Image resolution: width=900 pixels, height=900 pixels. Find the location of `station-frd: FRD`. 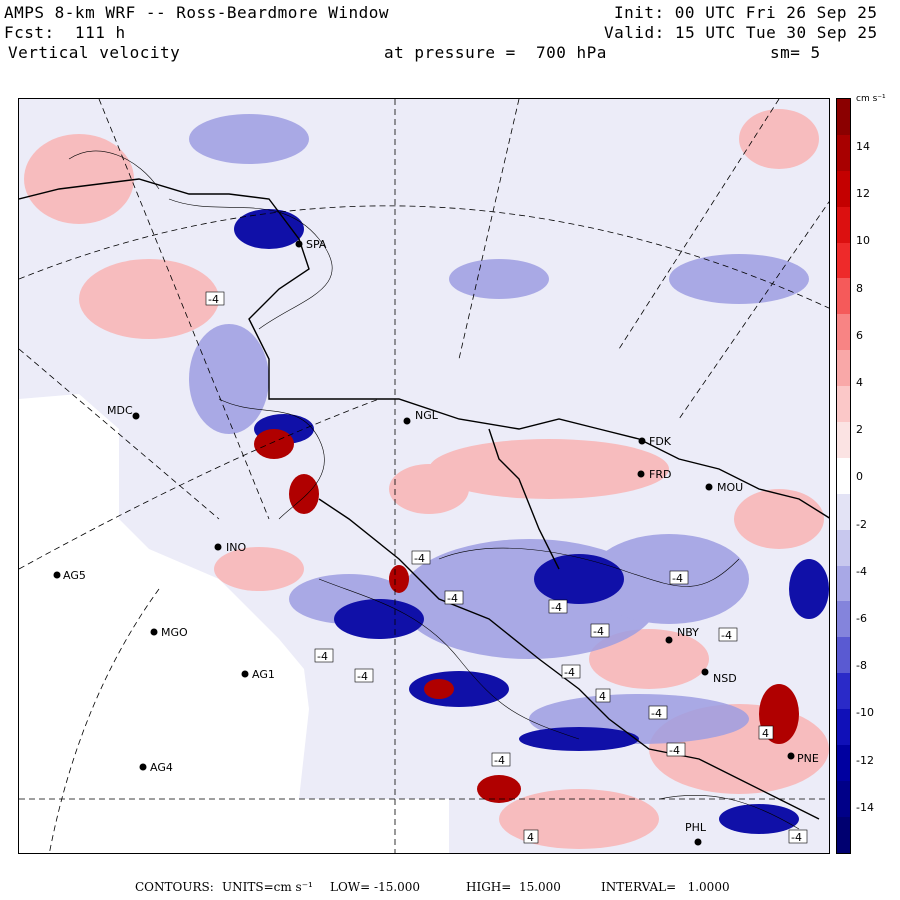

station-frd: FRD is located at coordinates (654, 474).